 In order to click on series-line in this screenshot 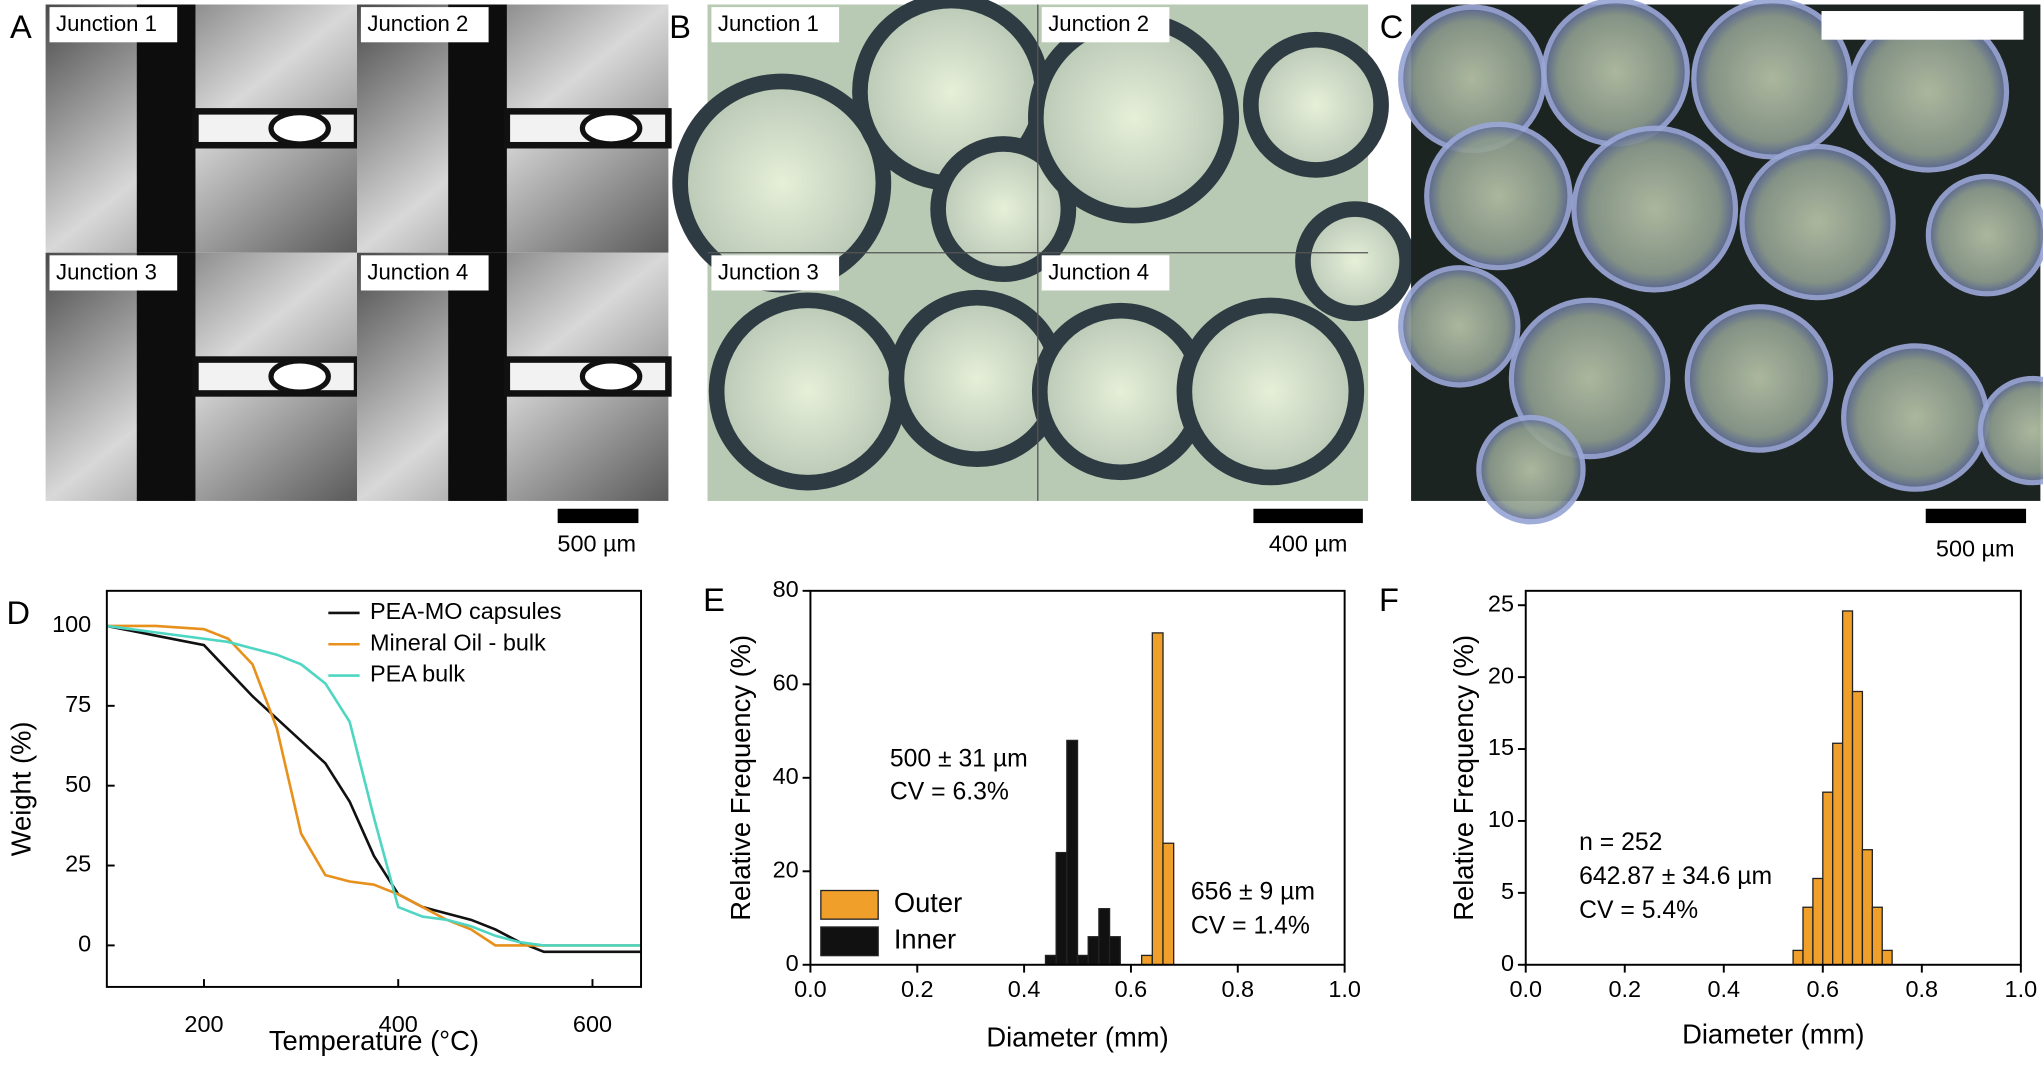, I will do `click(374, 785)`.